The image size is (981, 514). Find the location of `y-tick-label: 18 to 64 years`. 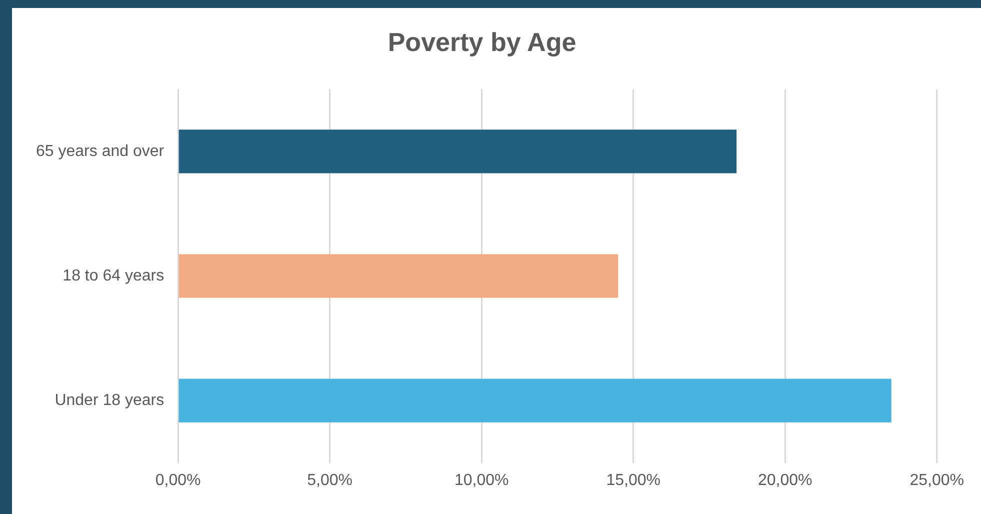

y-tick-label: 18 to 64 years is located at coordinates (113, 275).